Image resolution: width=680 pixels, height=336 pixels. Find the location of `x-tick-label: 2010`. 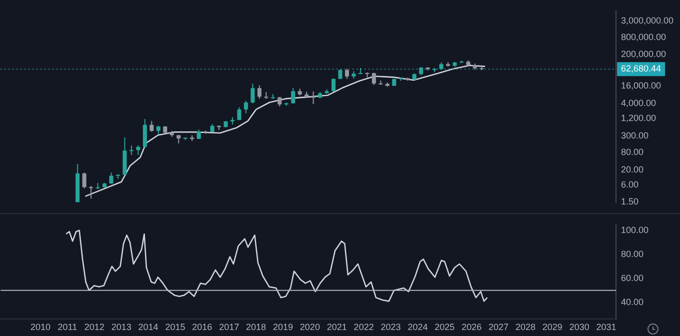

x-tick-label: 2010 is located at coordinates (40, 327).